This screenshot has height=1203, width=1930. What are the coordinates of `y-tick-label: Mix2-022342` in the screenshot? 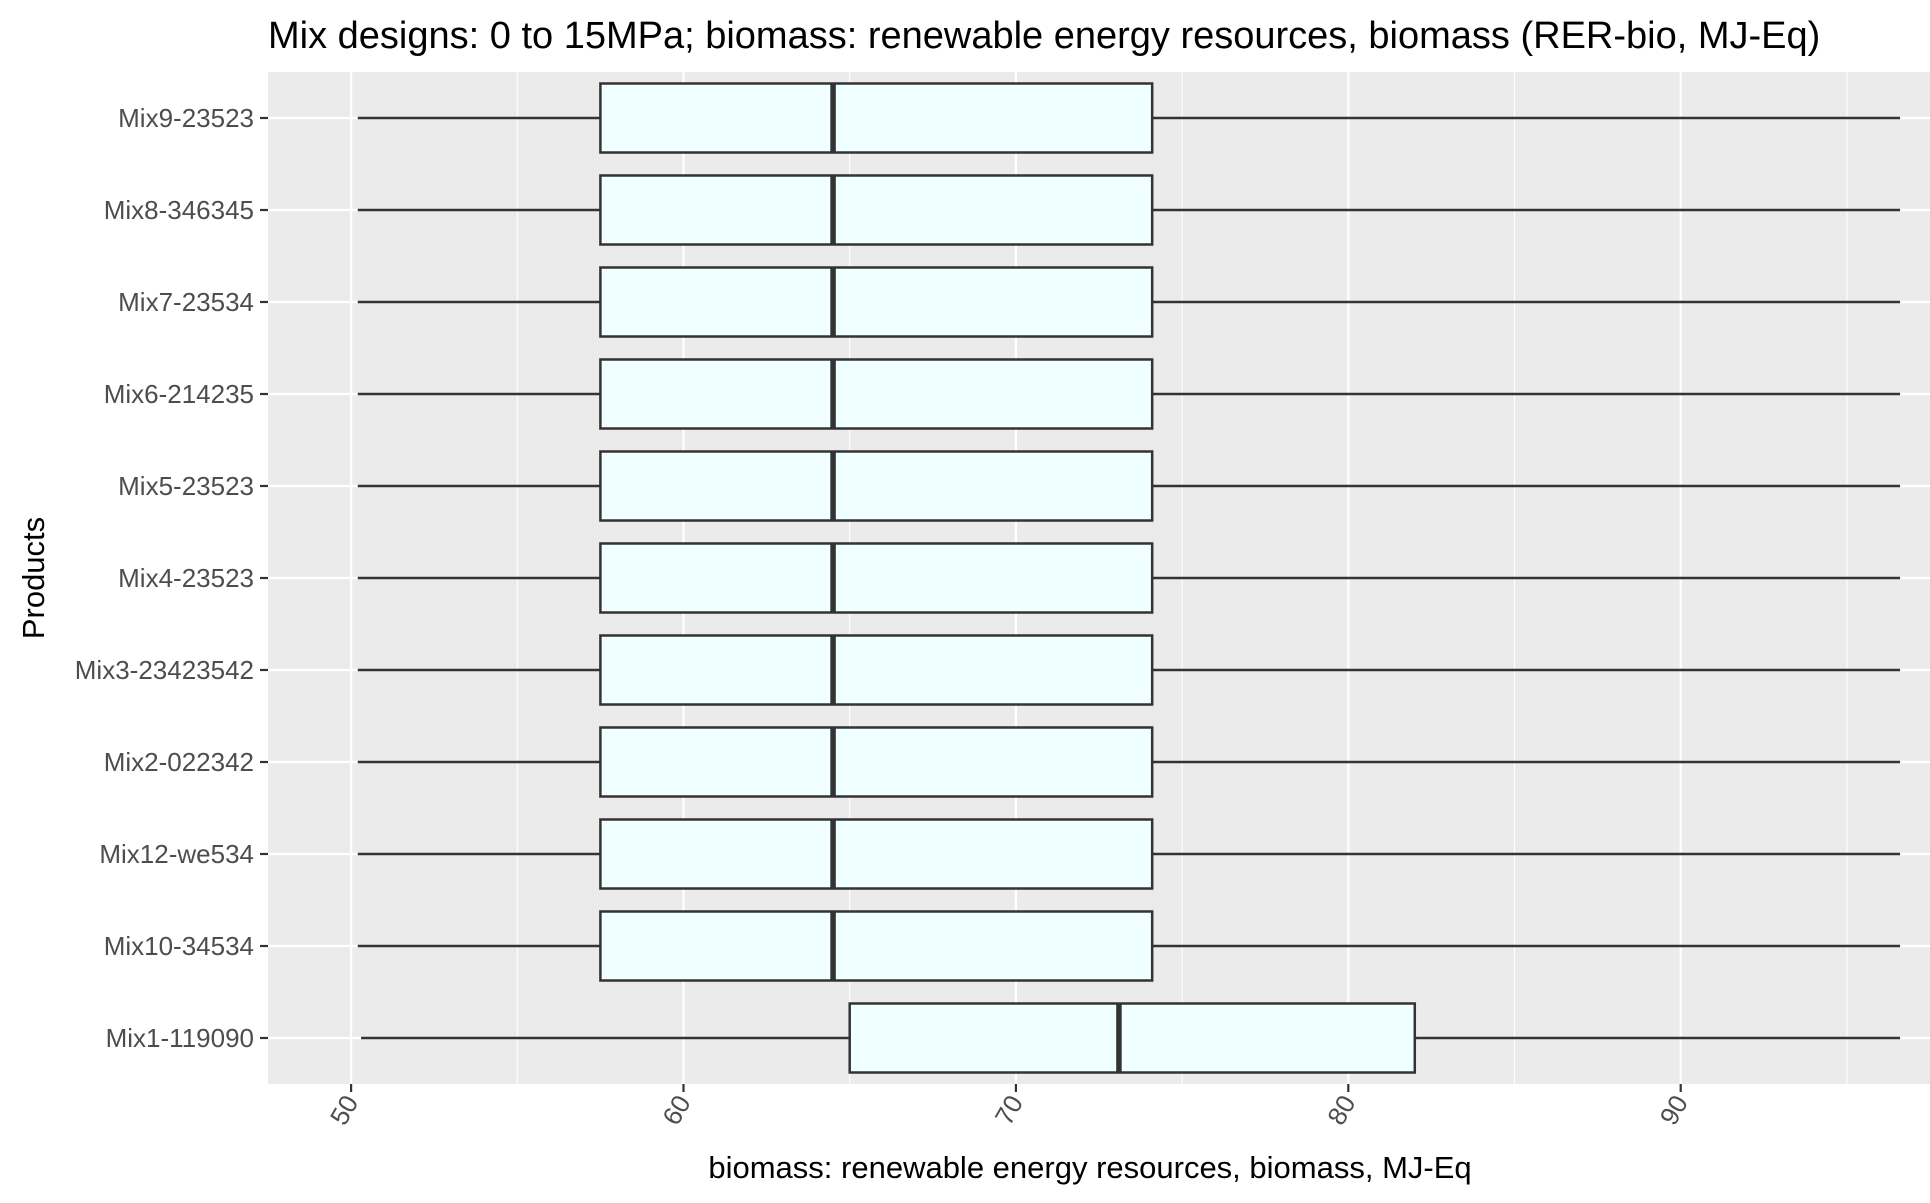 It's located at (179, 762).